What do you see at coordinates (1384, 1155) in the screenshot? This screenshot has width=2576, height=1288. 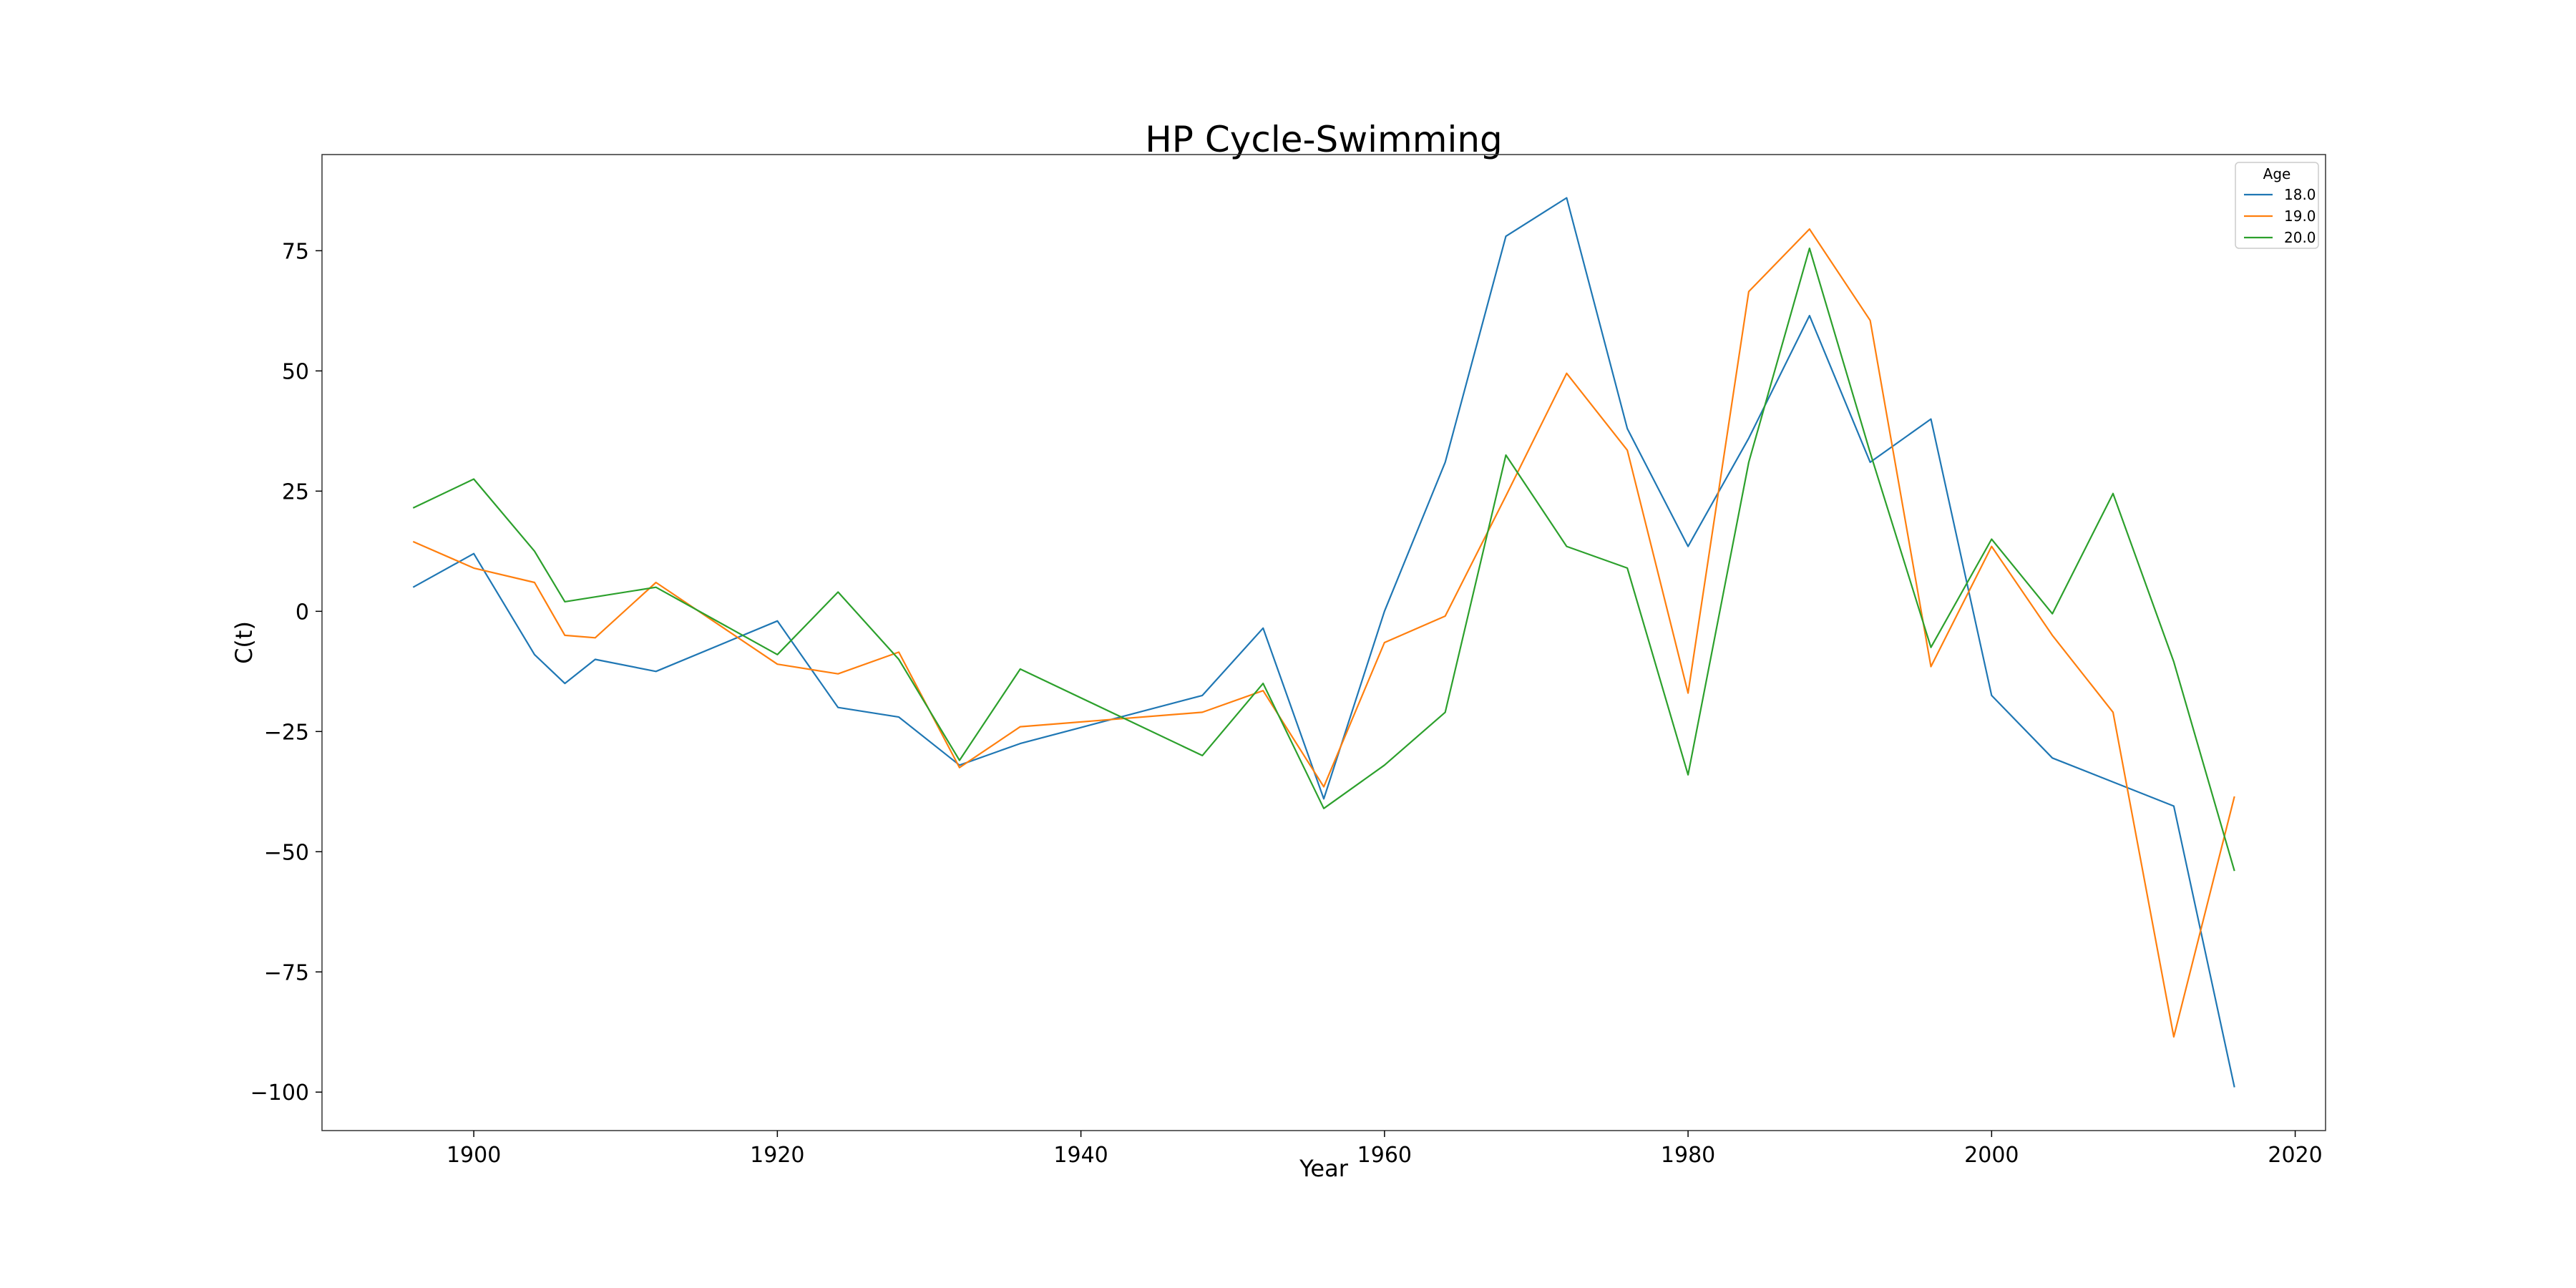 I see `x-tick-label: 1960` at bounding box center [1384, 1155].